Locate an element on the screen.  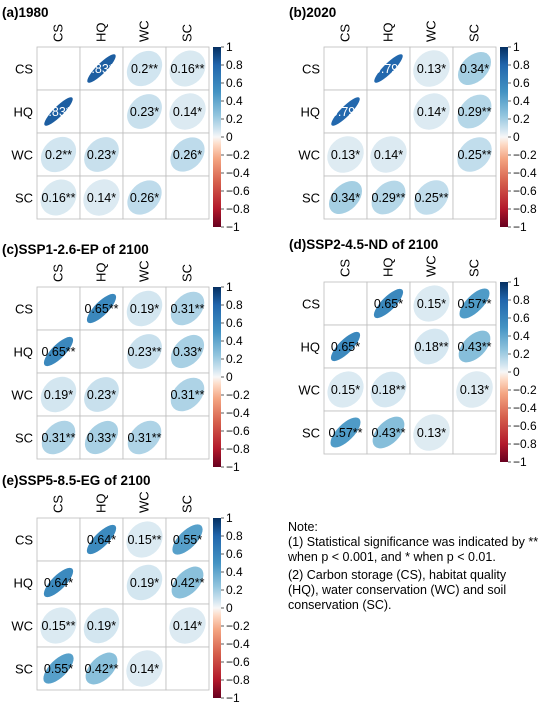
correlation-value-label: 0.64* is located at coordinates (101, 540).